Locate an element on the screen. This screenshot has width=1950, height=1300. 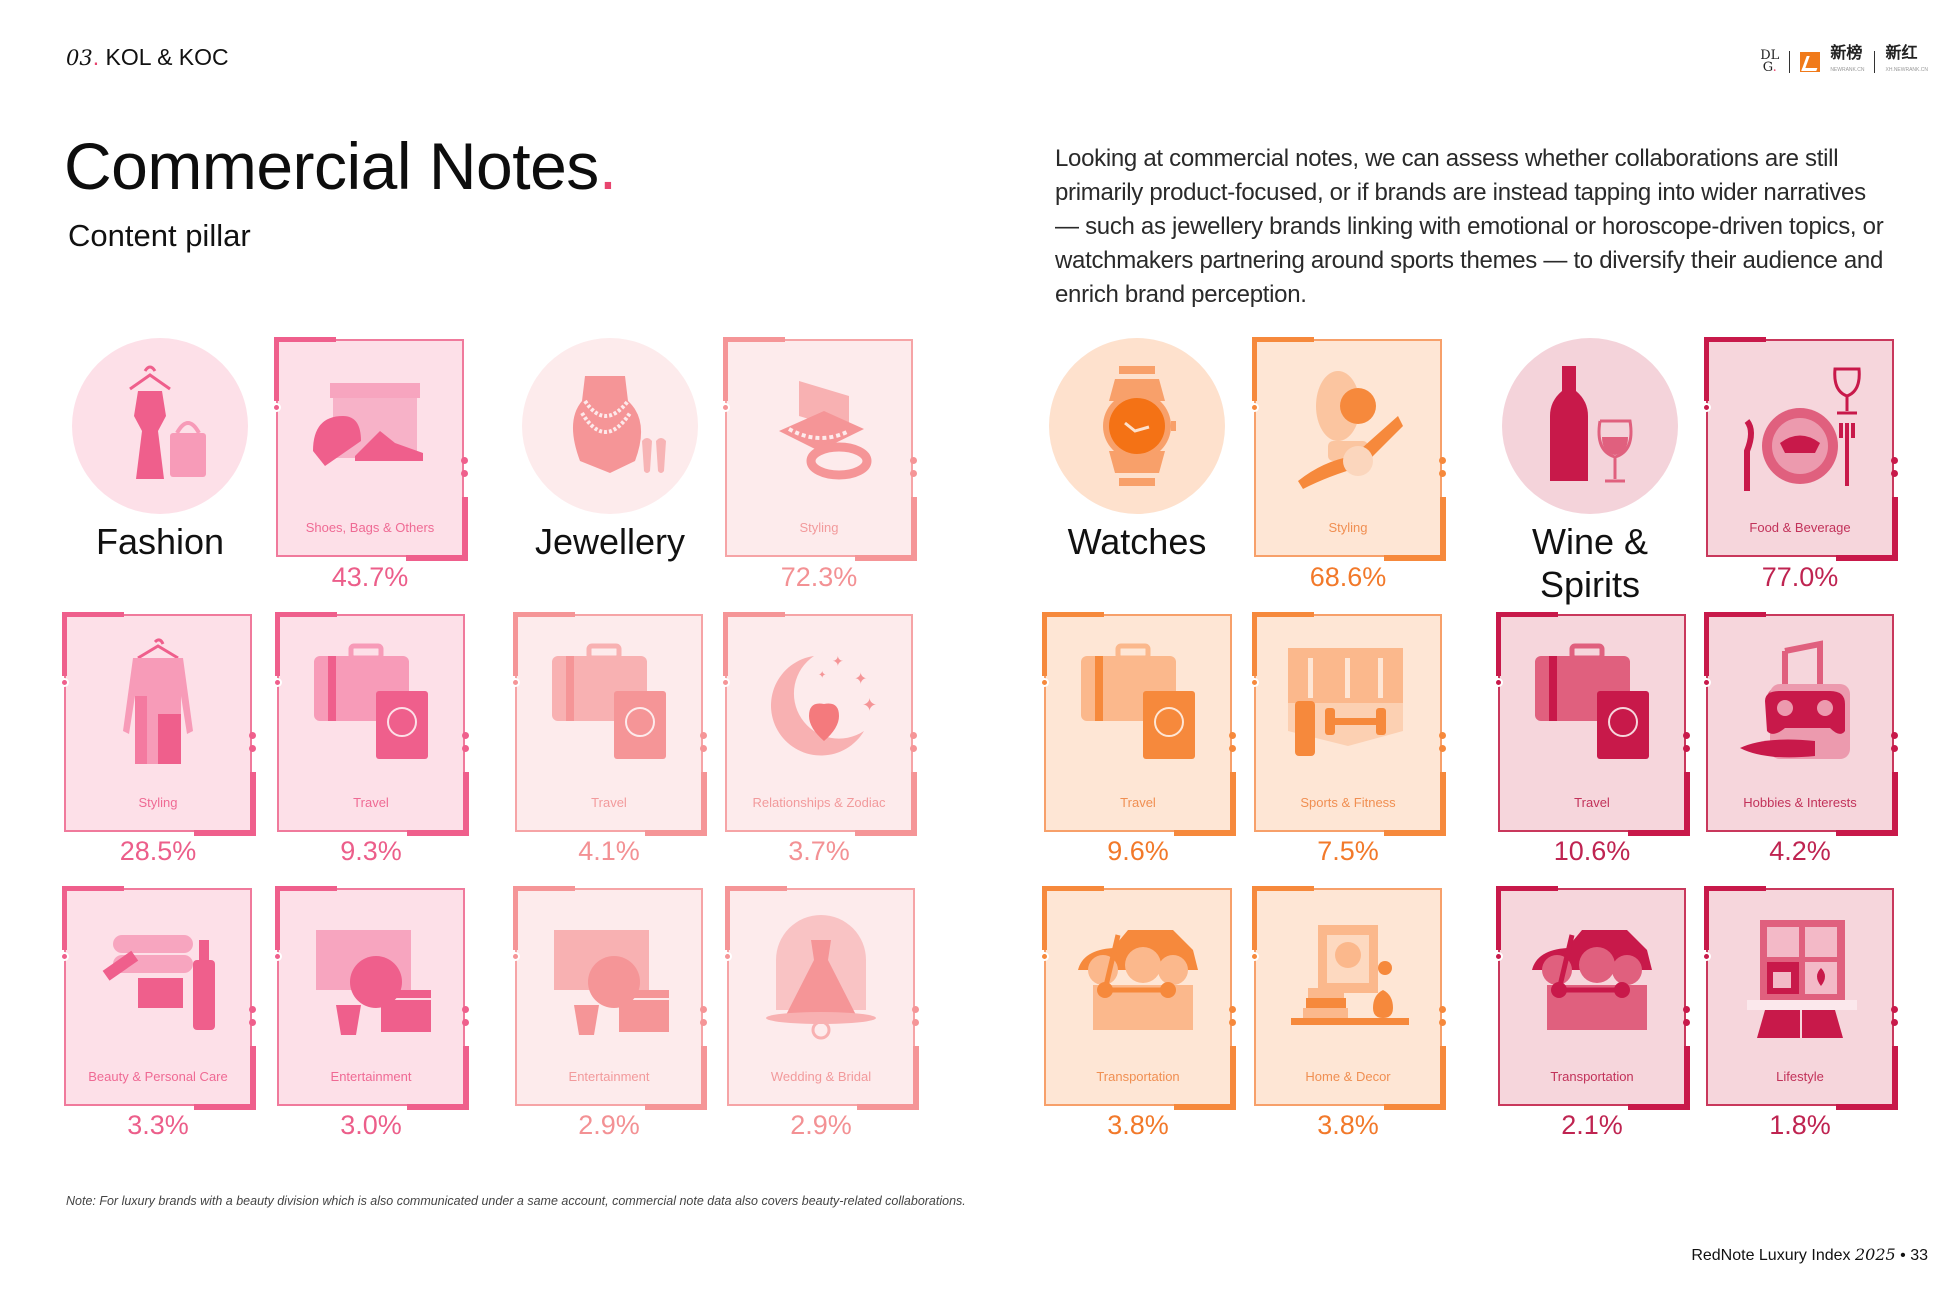
pillar-value: 4.2% is located at coordinates (1800, 851).